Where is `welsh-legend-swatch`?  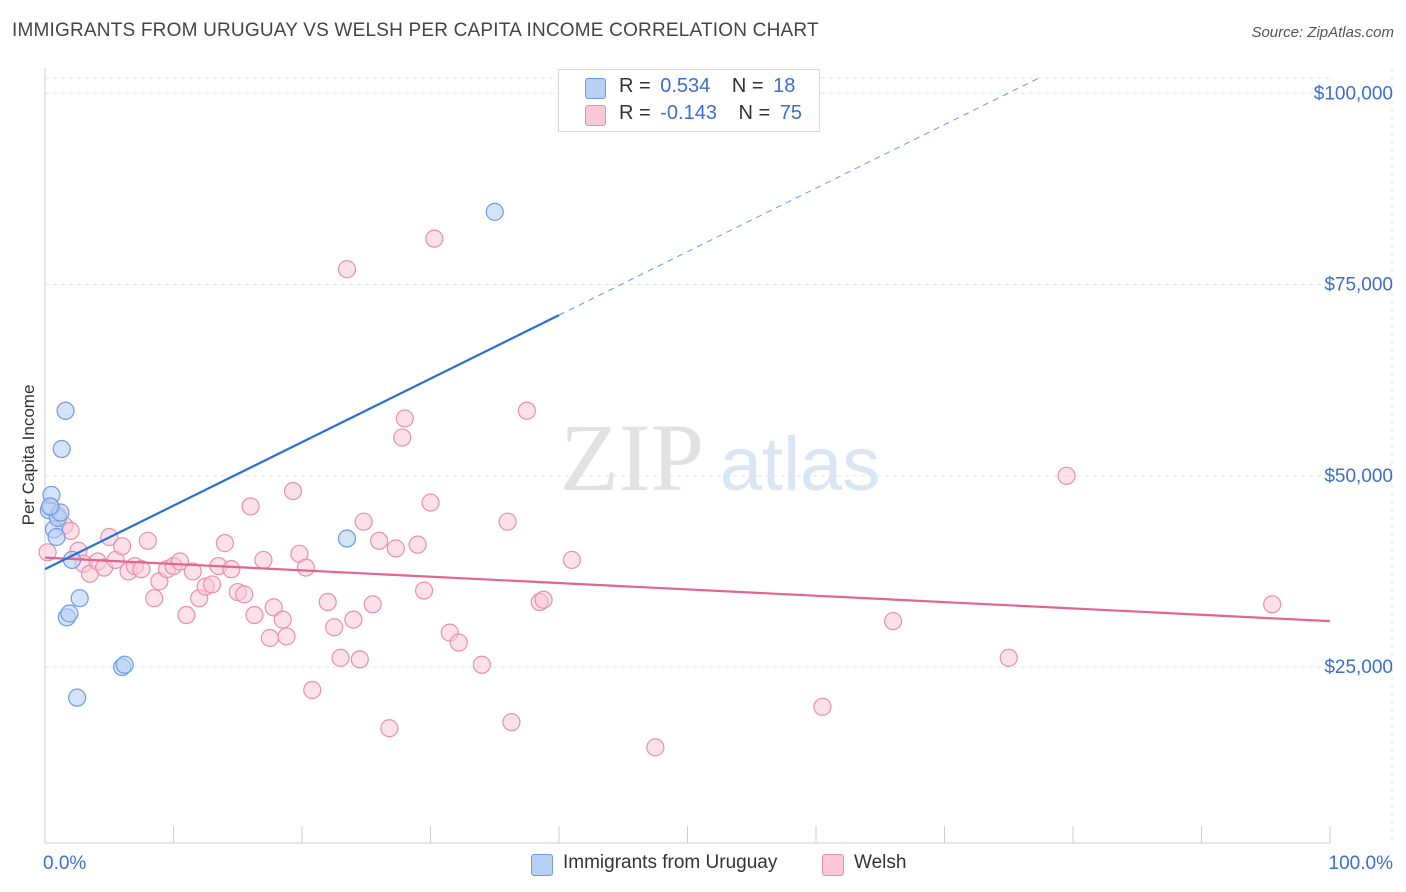 welsh-legend-swatch is located at coordinates (833, 865).